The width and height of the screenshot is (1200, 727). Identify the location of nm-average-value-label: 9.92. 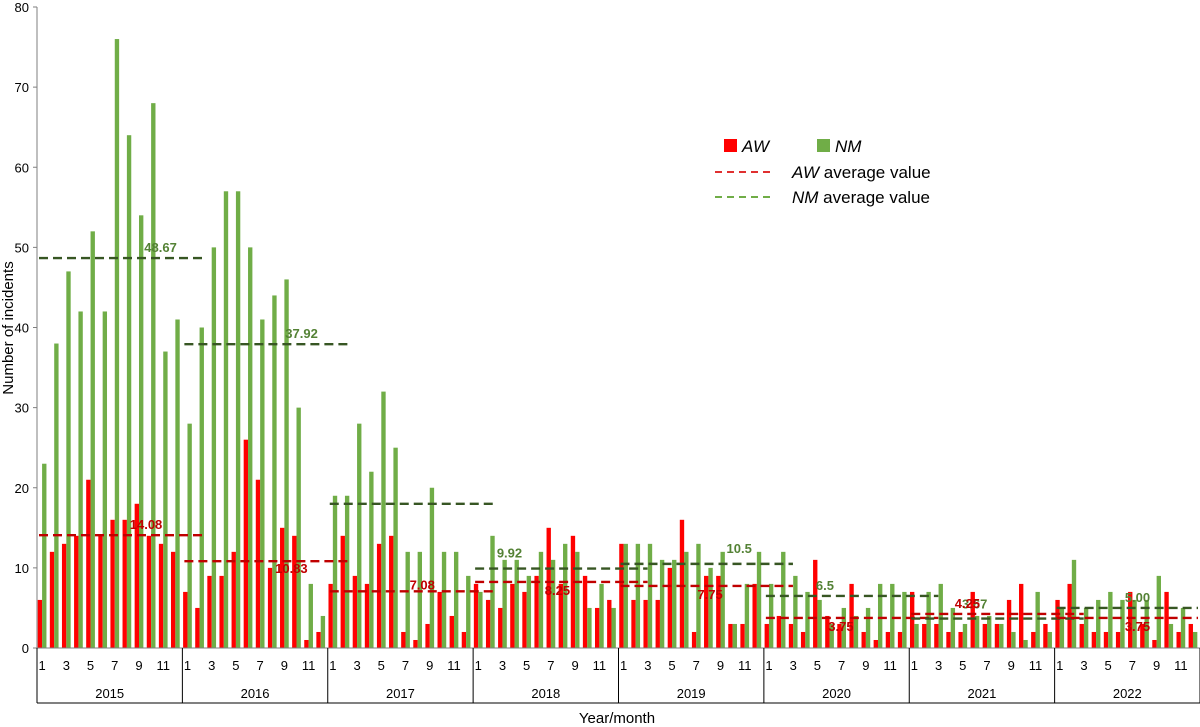
(509, 553).